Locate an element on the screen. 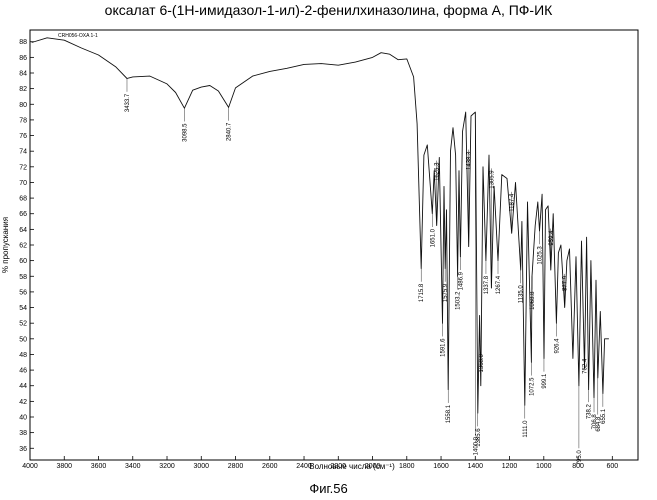  x-tick-label: 4000 is located at coordinates (30, 466).